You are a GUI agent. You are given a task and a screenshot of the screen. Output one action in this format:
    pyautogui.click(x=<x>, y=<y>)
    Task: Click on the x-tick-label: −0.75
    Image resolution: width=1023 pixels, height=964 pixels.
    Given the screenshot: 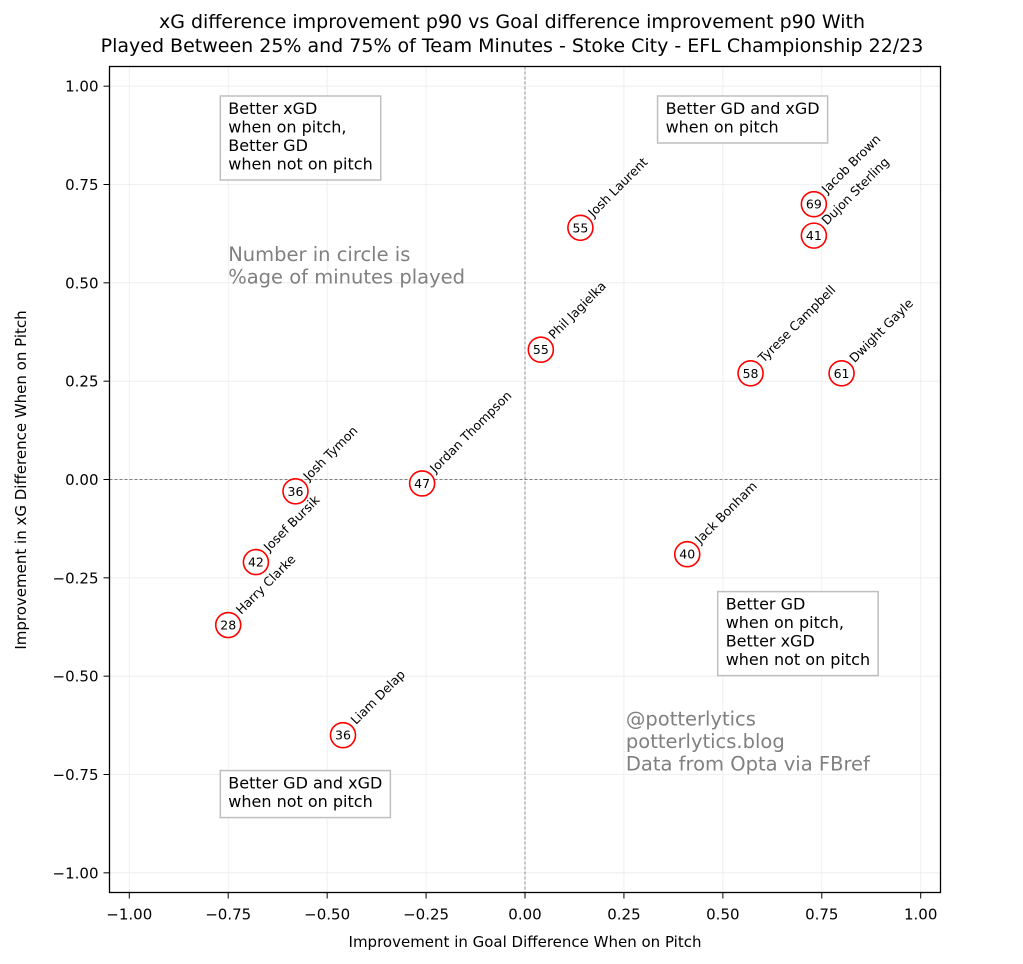 What is the action you would take?
    pyautogui.click(x=228, y=915)
    